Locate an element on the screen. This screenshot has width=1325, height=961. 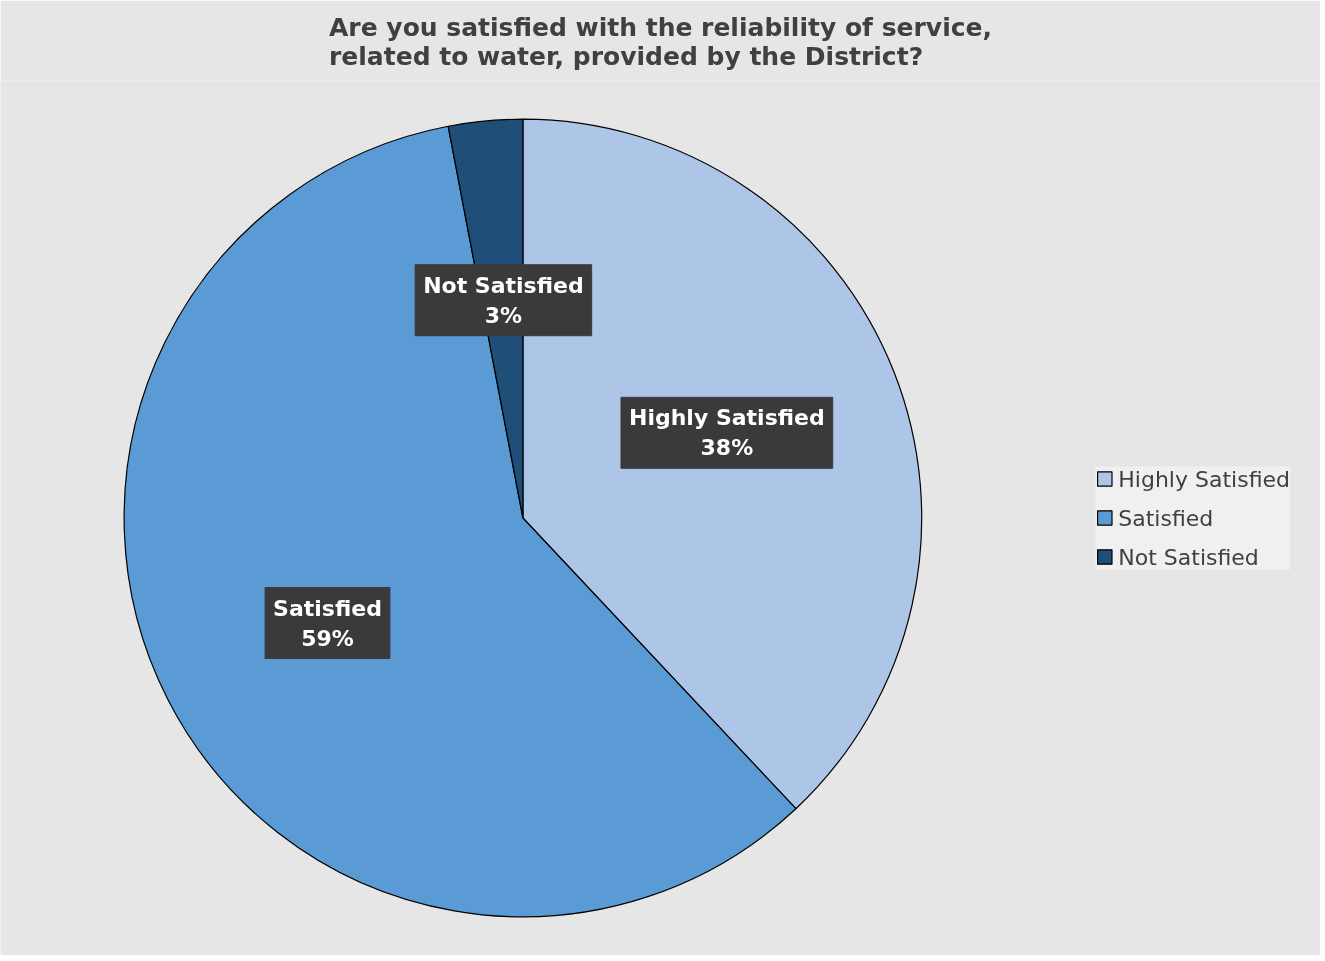
chart-title: Are you satisfied with the reliability of service, related to water, provided by the District? is located at coordinates (660, 41).